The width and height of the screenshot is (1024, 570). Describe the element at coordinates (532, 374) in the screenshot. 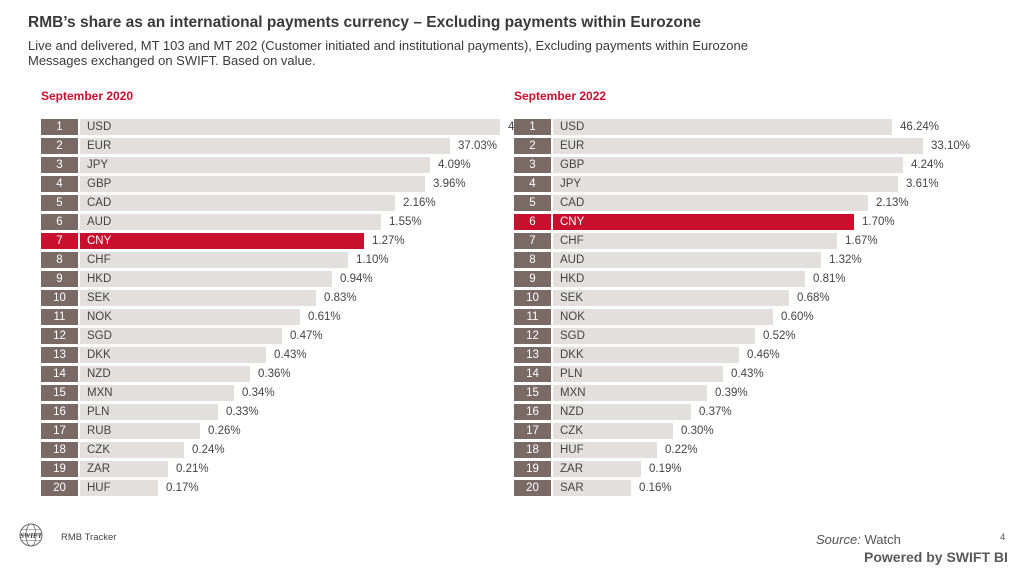

I see `rank-label: 14` at that location.